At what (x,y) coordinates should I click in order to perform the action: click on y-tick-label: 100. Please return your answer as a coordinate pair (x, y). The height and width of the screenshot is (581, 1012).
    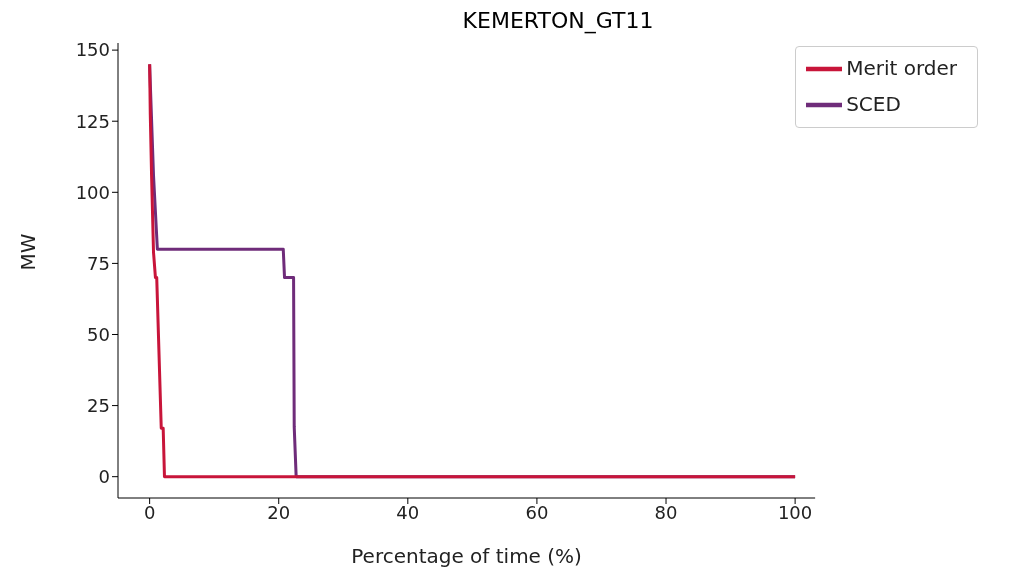
    Looking at the image, I should click on (92, 192).